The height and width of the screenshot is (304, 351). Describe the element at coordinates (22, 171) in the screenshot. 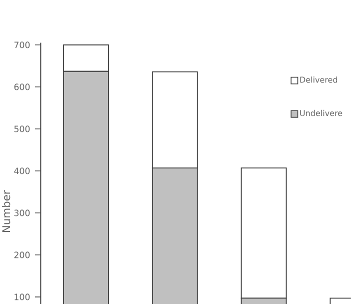

I see `y-tick-label: 400` at that location.